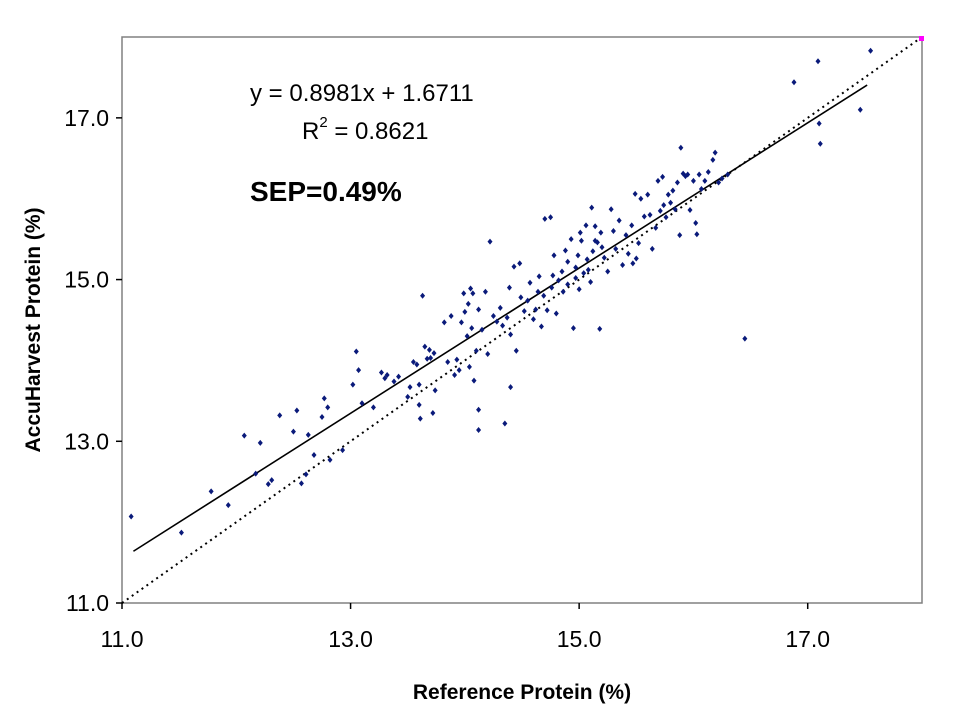 This screenshot has width=960, height=720. What do you see at coordinates (350, 639) in the screenshot?
I see `x-tick-label: 13.0` at bounding box center [350, 639].